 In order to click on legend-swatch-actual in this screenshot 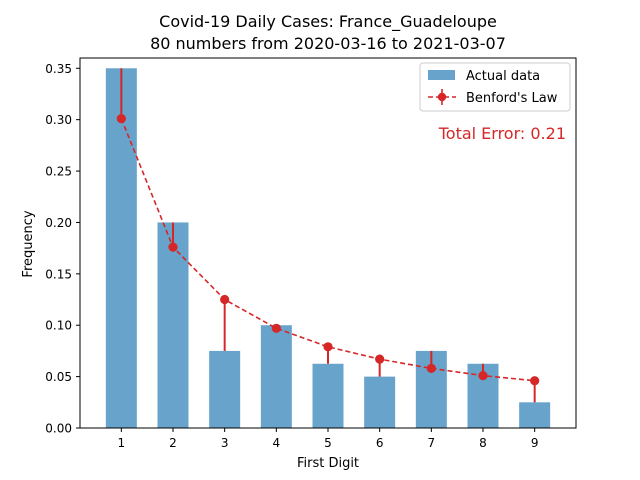, I will do `click(441, 75)`.